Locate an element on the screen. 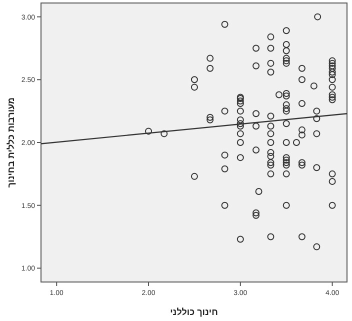 The height and width of the screenshot is (321, 352). x-axis-title: חינוך כוללני is located at coordinates (194, 312).